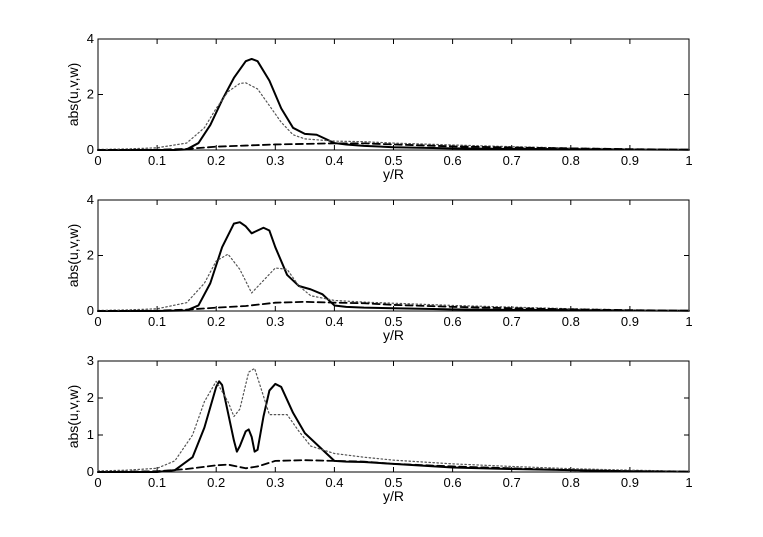  Describe the element at coordinates (571, 321) in the screenshot. I see `chart-2-xtick-label: 0.8` at that location.